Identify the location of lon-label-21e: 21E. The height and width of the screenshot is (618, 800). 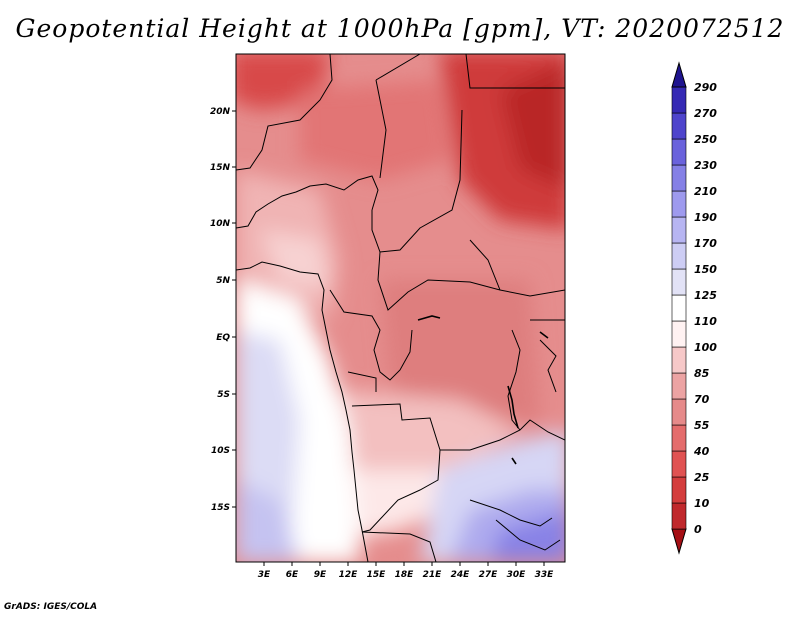
(433, 575).